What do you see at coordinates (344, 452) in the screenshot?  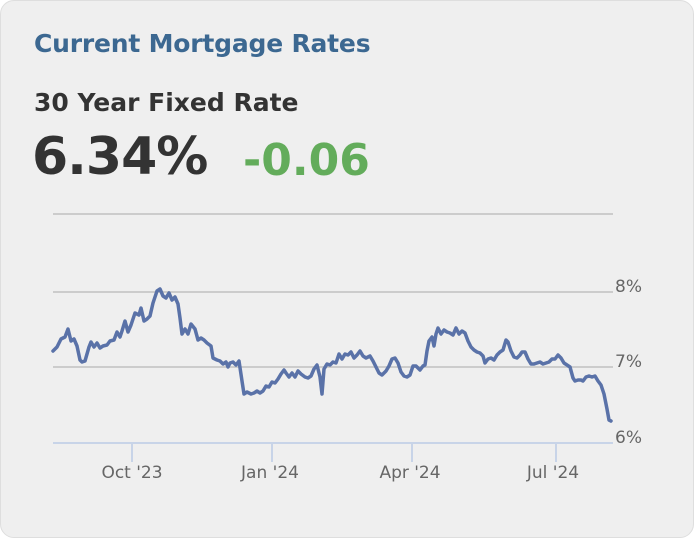 I see `x-axis-ticks` at bounding box center [344, 452].